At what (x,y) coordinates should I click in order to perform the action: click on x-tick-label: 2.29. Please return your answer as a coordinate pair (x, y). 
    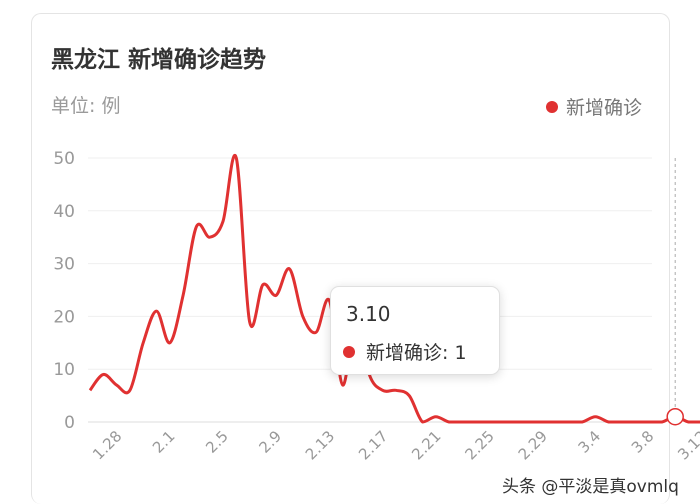
    Looking at the image, I should click on (533, 445).